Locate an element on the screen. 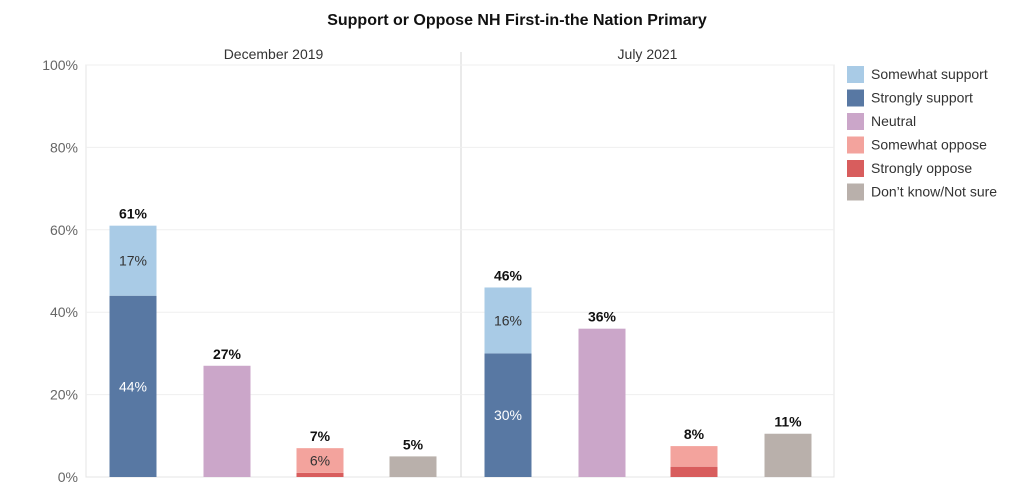 The height and width of the screenshot is (496, 1024). panel-title: July 2021 is located at coordinates (648, 54).